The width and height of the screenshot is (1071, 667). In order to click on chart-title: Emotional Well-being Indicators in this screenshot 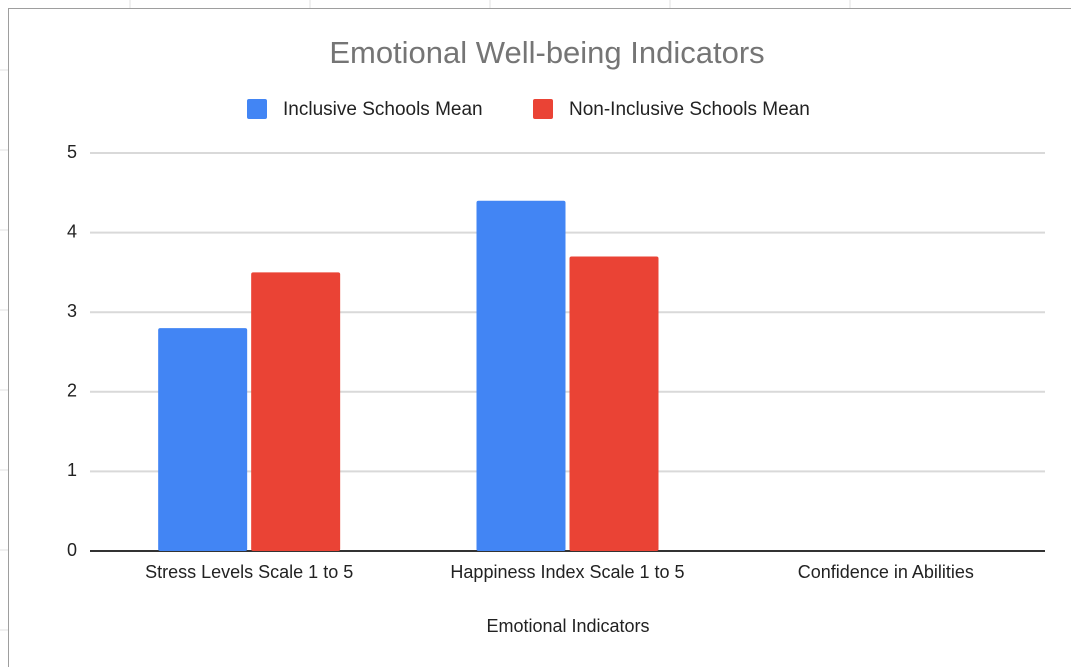, I will do `click(546, 52)`.